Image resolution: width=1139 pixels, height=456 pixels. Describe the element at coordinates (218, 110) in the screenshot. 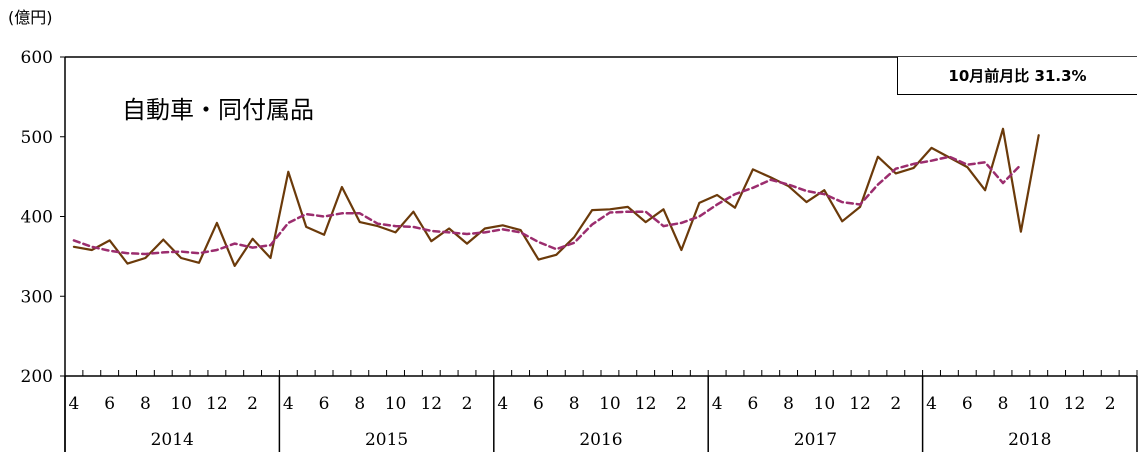

I see `chart-title: 自動車・同付属品` at that location.